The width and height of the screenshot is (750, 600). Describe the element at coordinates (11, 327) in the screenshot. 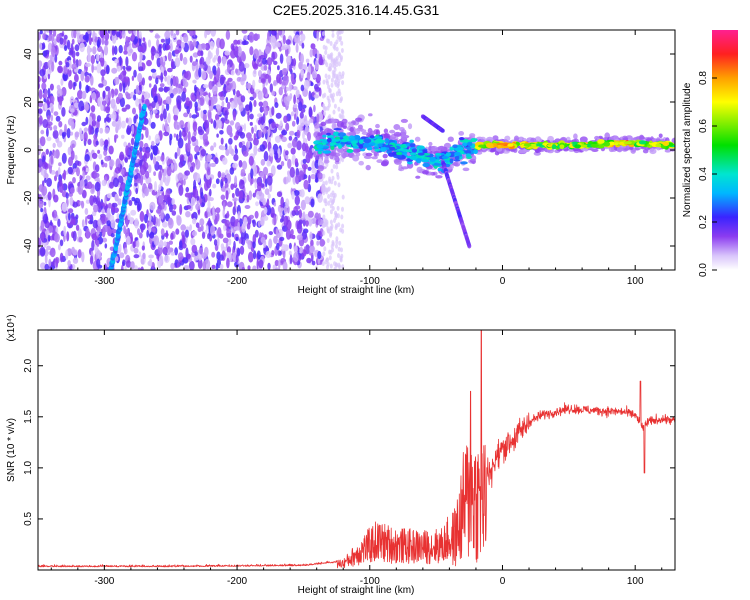

I see `snr-scale-label: (x10⁴)` at that location.